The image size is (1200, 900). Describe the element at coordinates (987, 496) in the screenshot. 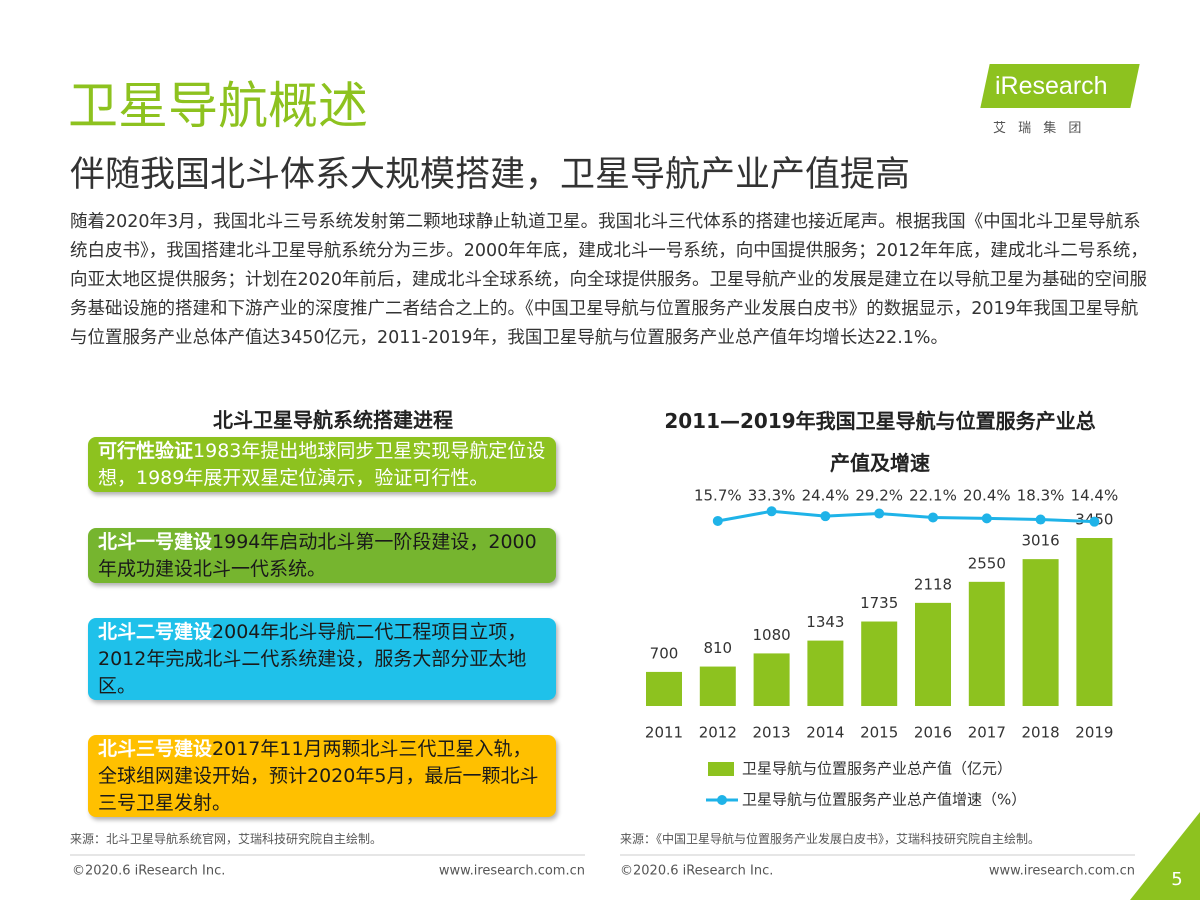

I see `line-label: 20.4%` at that location.